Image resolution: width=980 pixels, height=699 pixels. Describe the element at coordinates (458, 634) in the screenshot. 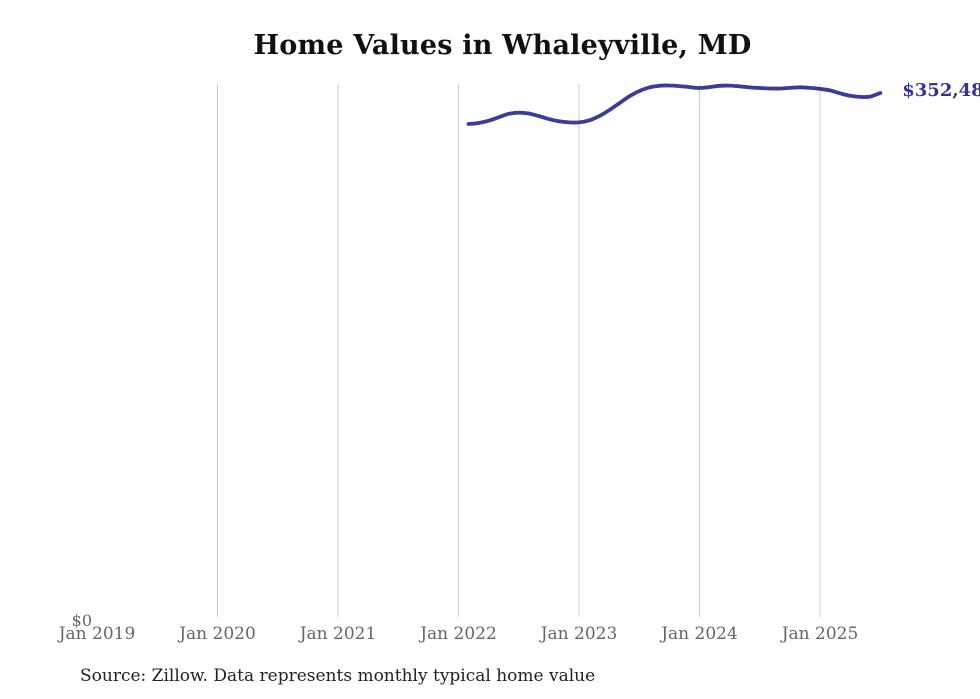

I see `x-tick-label: Jan 2022` at that location.